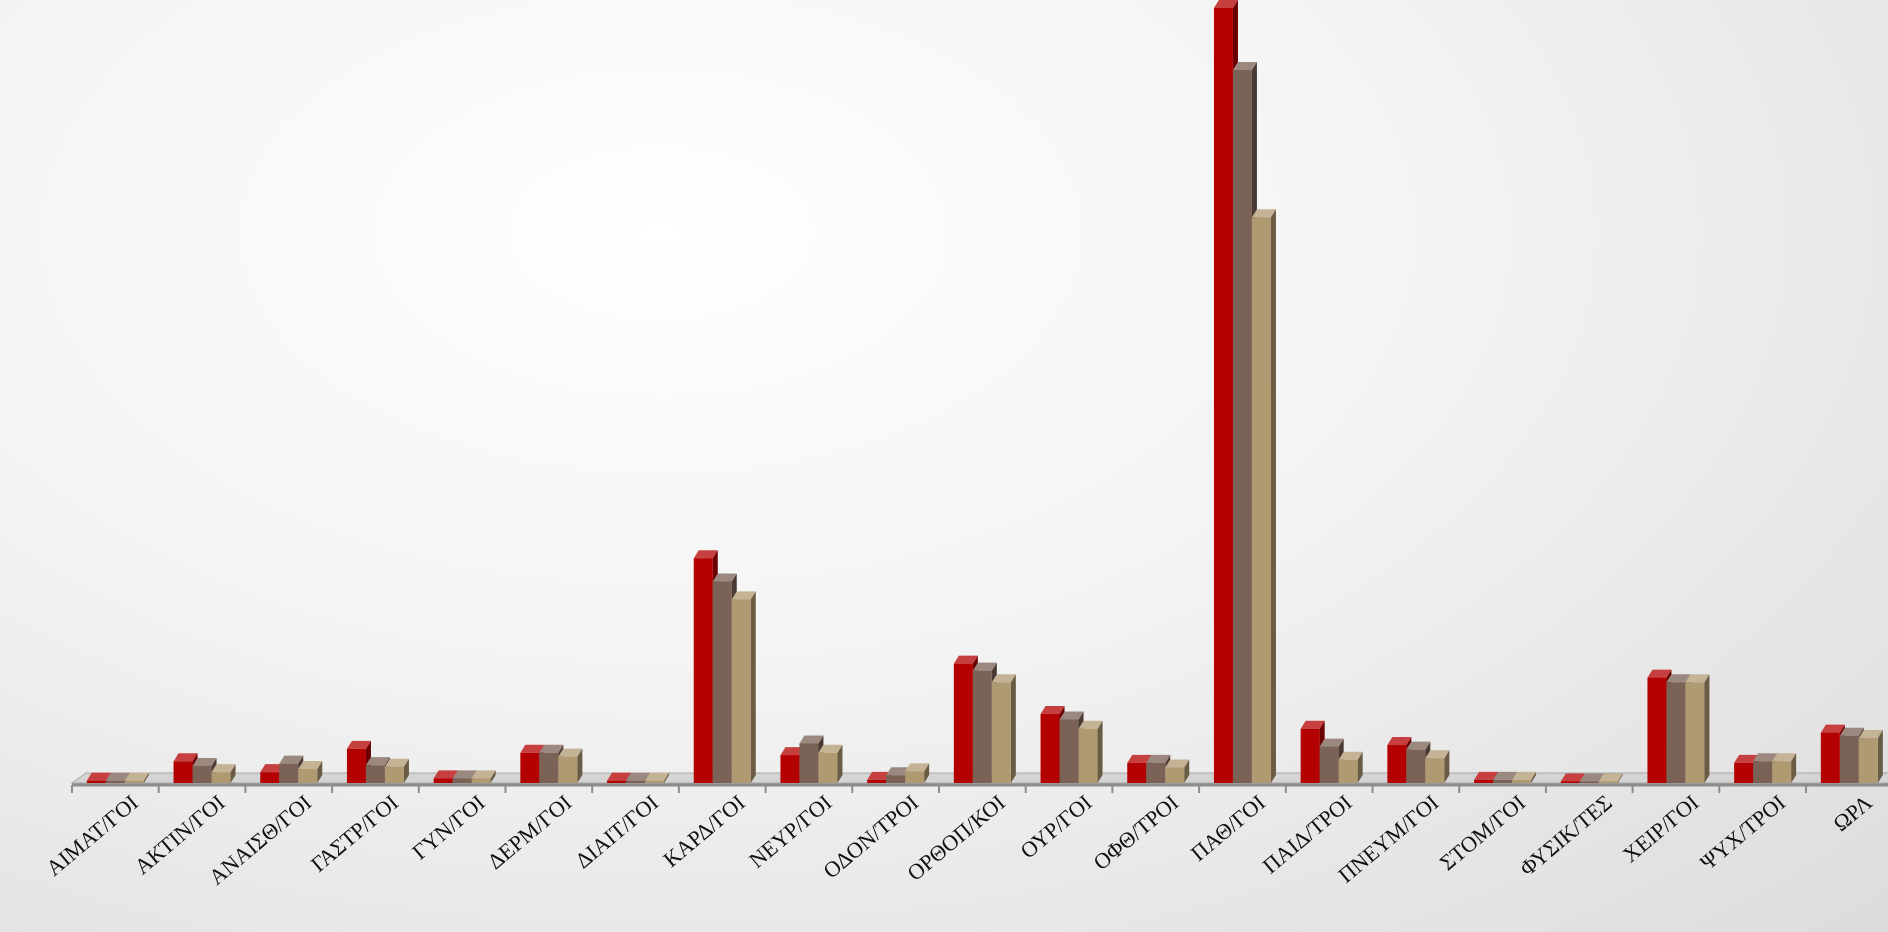 The width and height of the screenshot is (1888, 932). What do you see at coordinates (704, 831) in the screenshot?
I see `x-tick-label: ΚΑΡΔ/ΓΟΙ` at bounding box center [704, 831].